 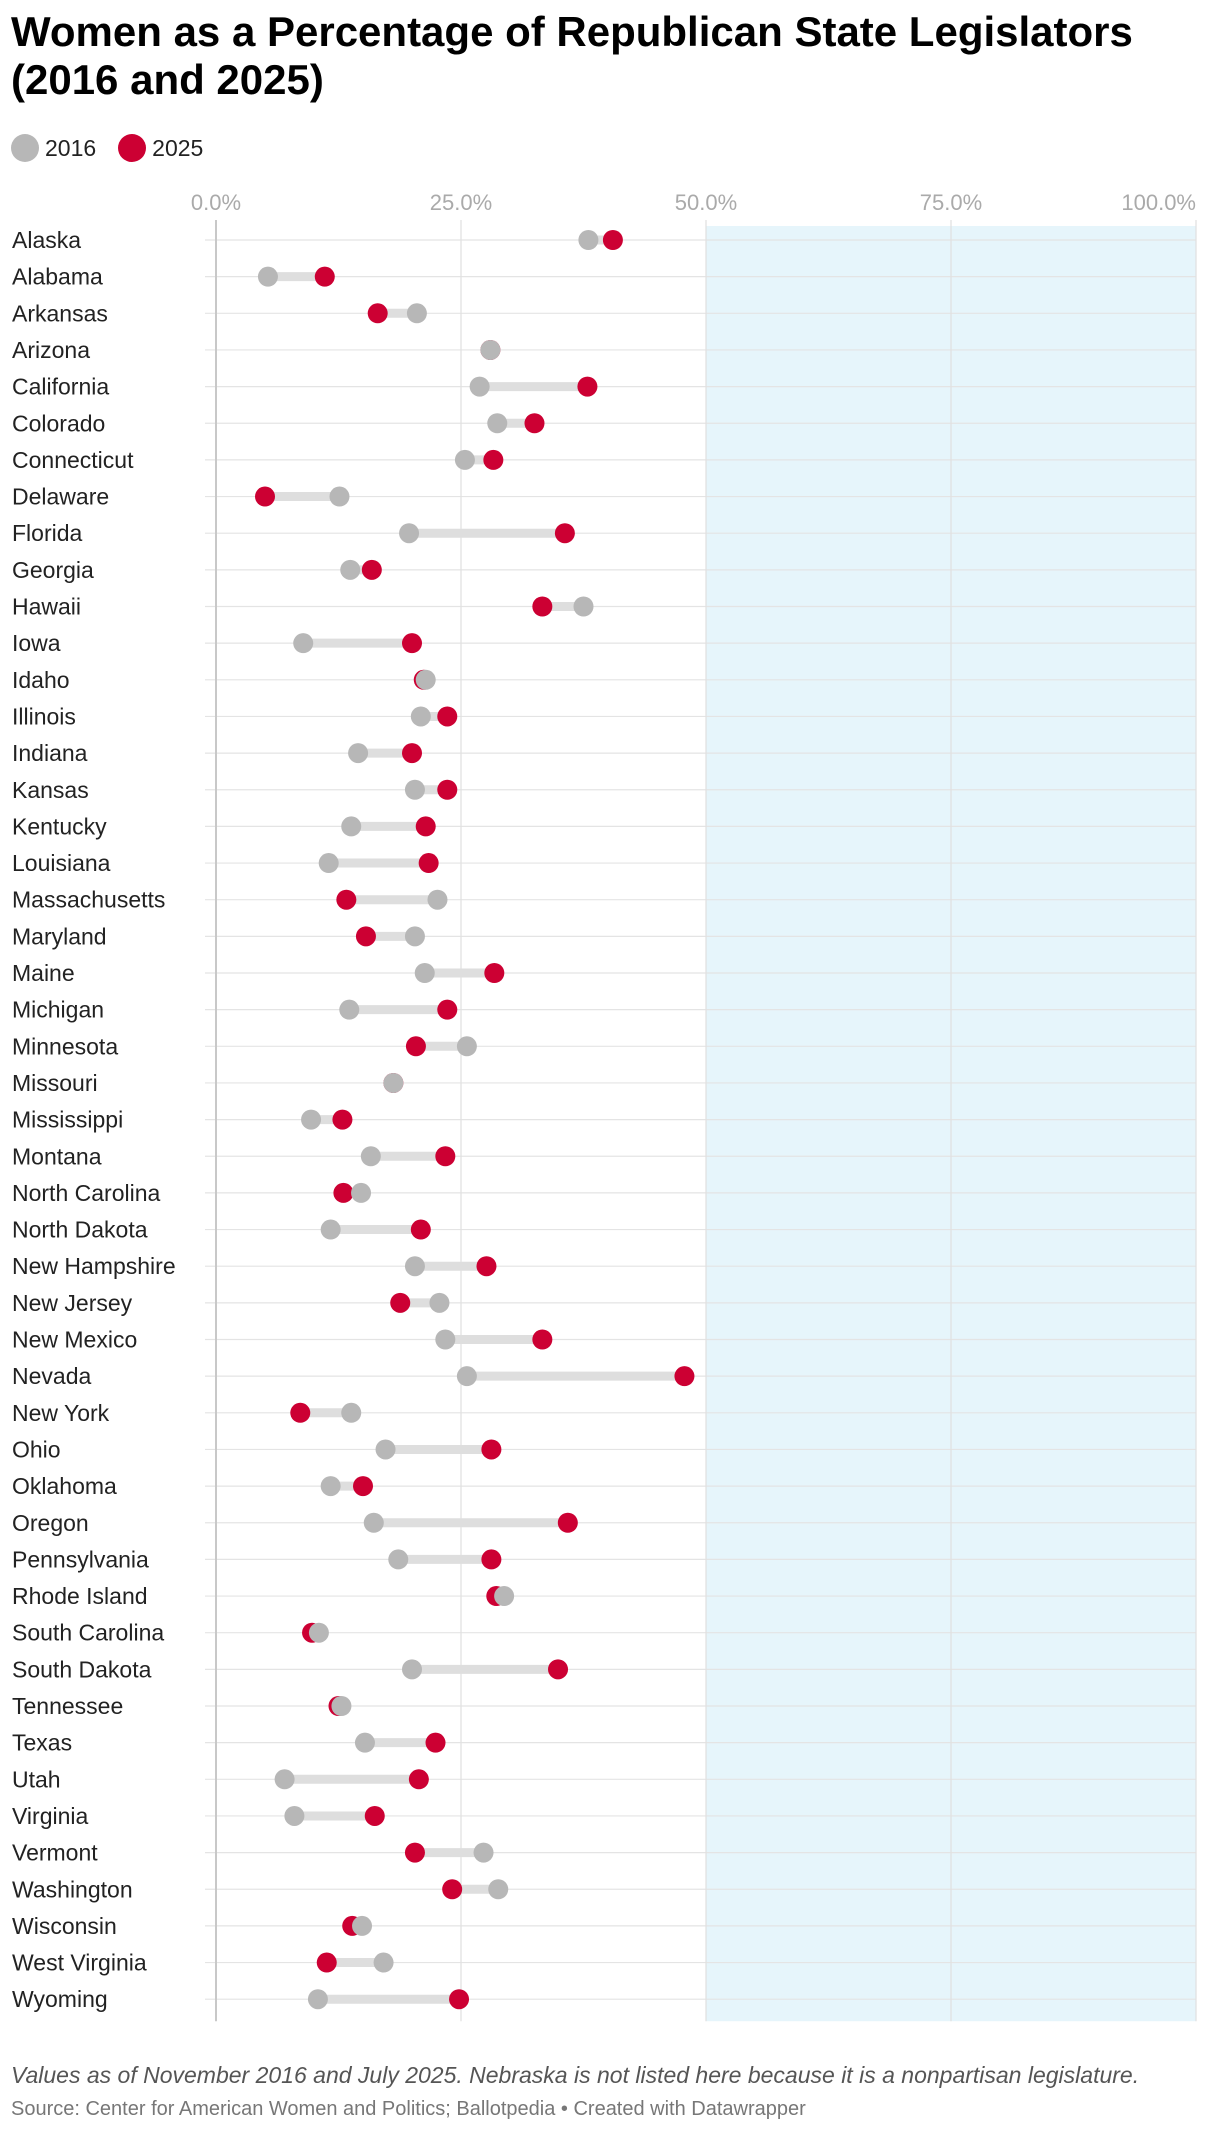 What do you see at coordinates (65, 1046) in the screenshot?
I see `state-label: Minnesota` at bounding box center [65, 1046].